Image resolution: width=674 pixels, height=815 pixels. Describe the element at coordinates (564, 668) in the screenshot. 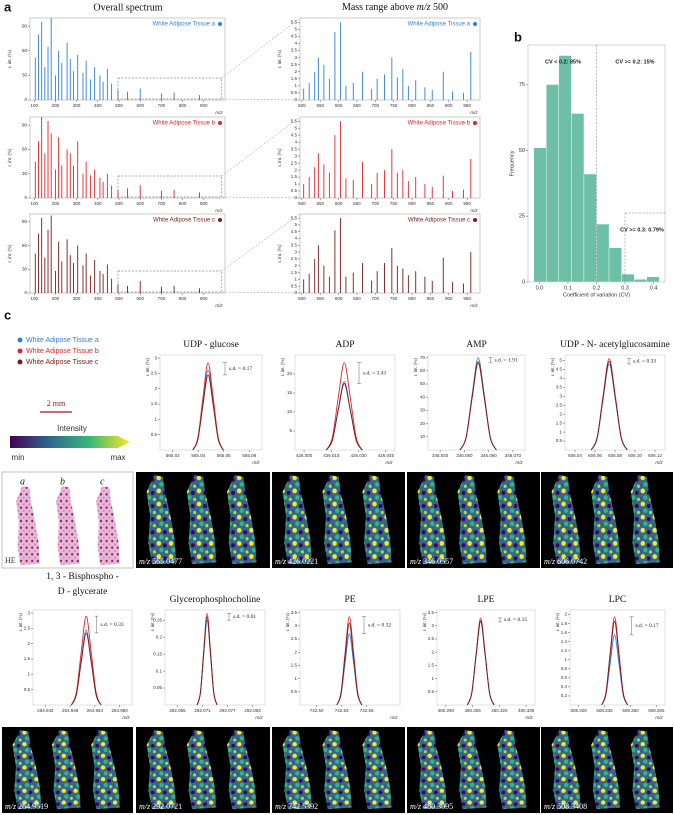

I see `y-tick-label: 0.8` at that location.